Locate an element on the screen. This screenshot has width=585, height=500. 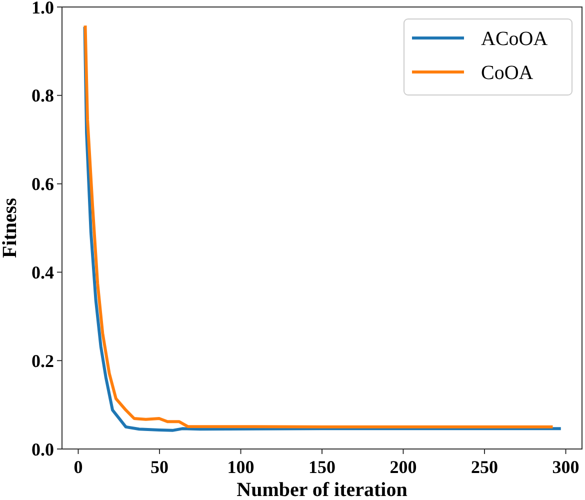
y-tick-label: 0.8 is located at coordinates (43, 96).